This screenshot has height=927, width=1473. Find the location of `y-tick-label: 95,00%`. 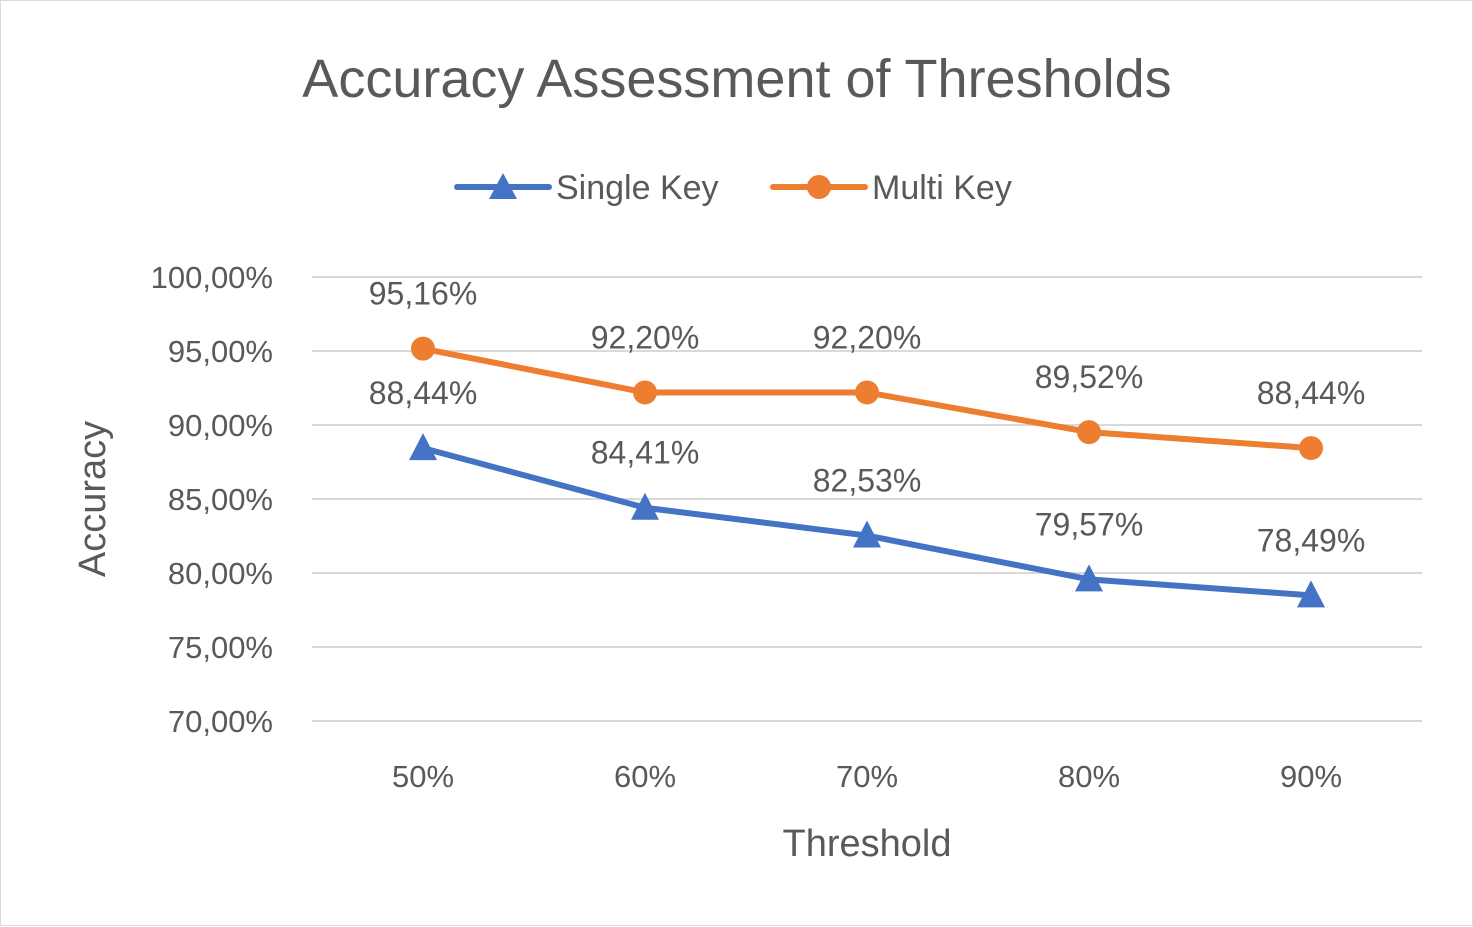

y-tick-label: 95,00% is located at coordinates (220, 351).